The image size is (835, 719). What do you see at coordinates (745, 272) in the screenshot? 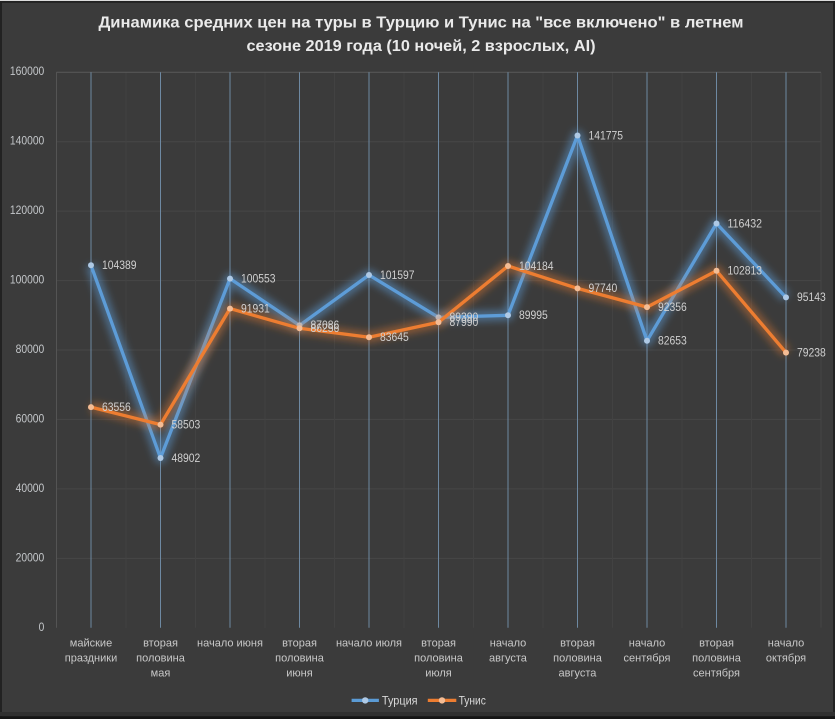
I see `svg-text: 102813` at bounding box center [745, 272].